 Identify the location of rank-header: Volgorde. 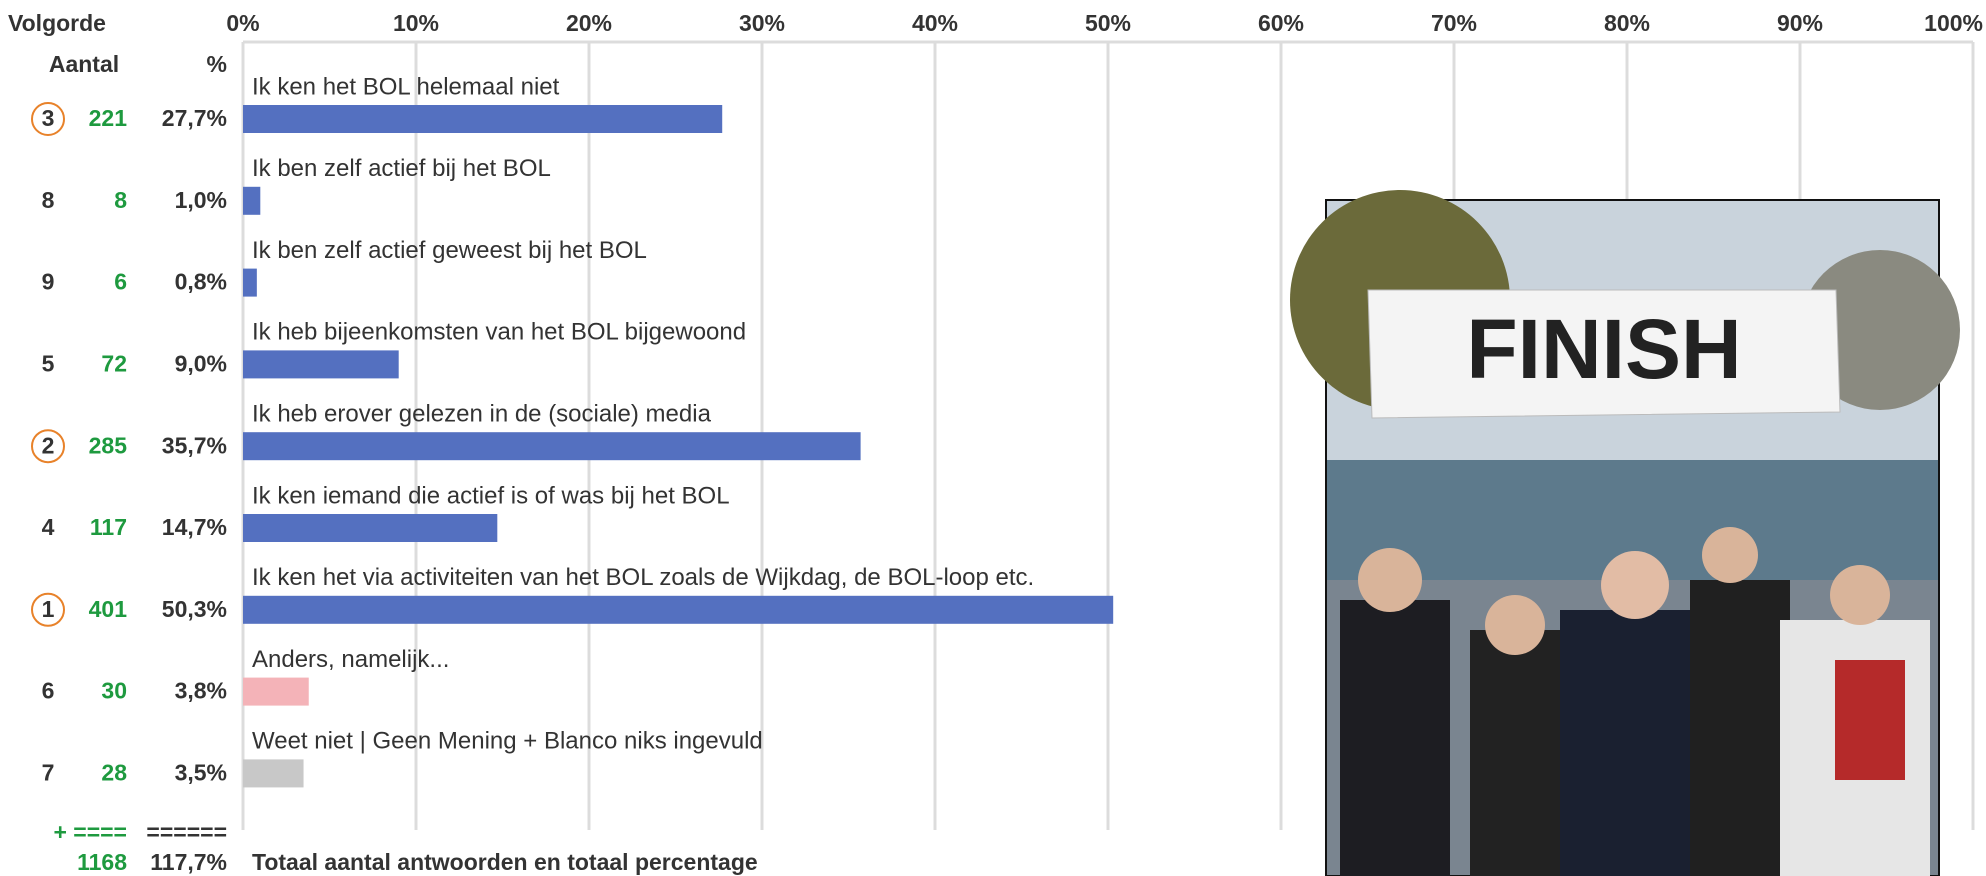
(57, 23).